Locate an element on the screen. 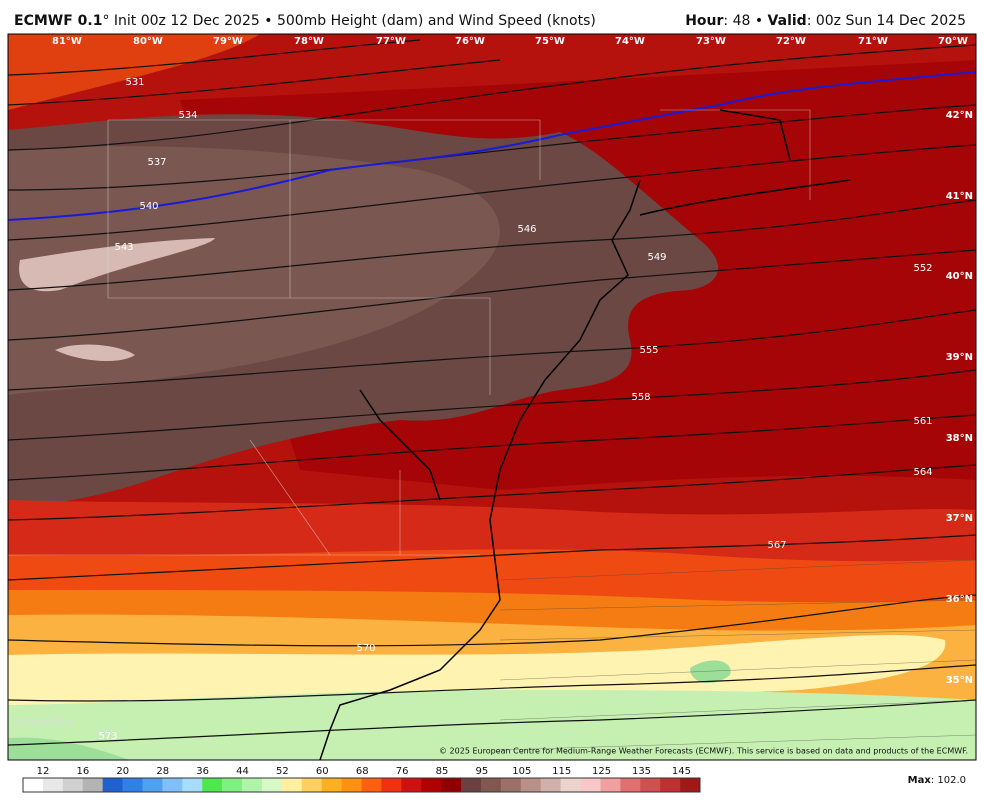 This screenshot has width=984, height=808. longitude-label: 76°W is located at coordinates (470, 41).